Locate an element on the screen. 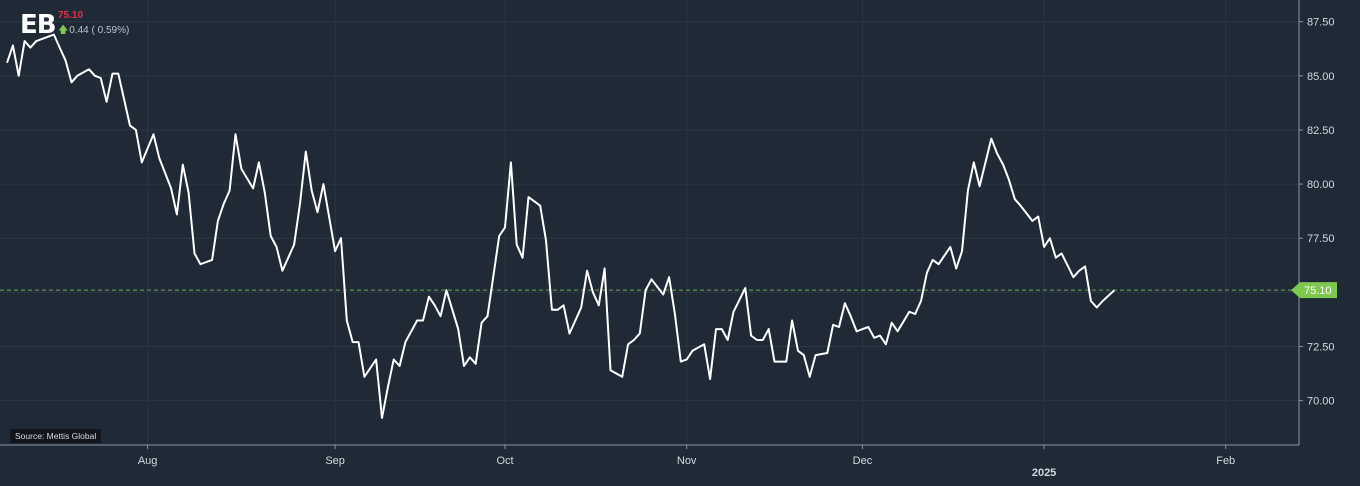  y-tick-label: 72.50 is located at coordinates (1321, 347).